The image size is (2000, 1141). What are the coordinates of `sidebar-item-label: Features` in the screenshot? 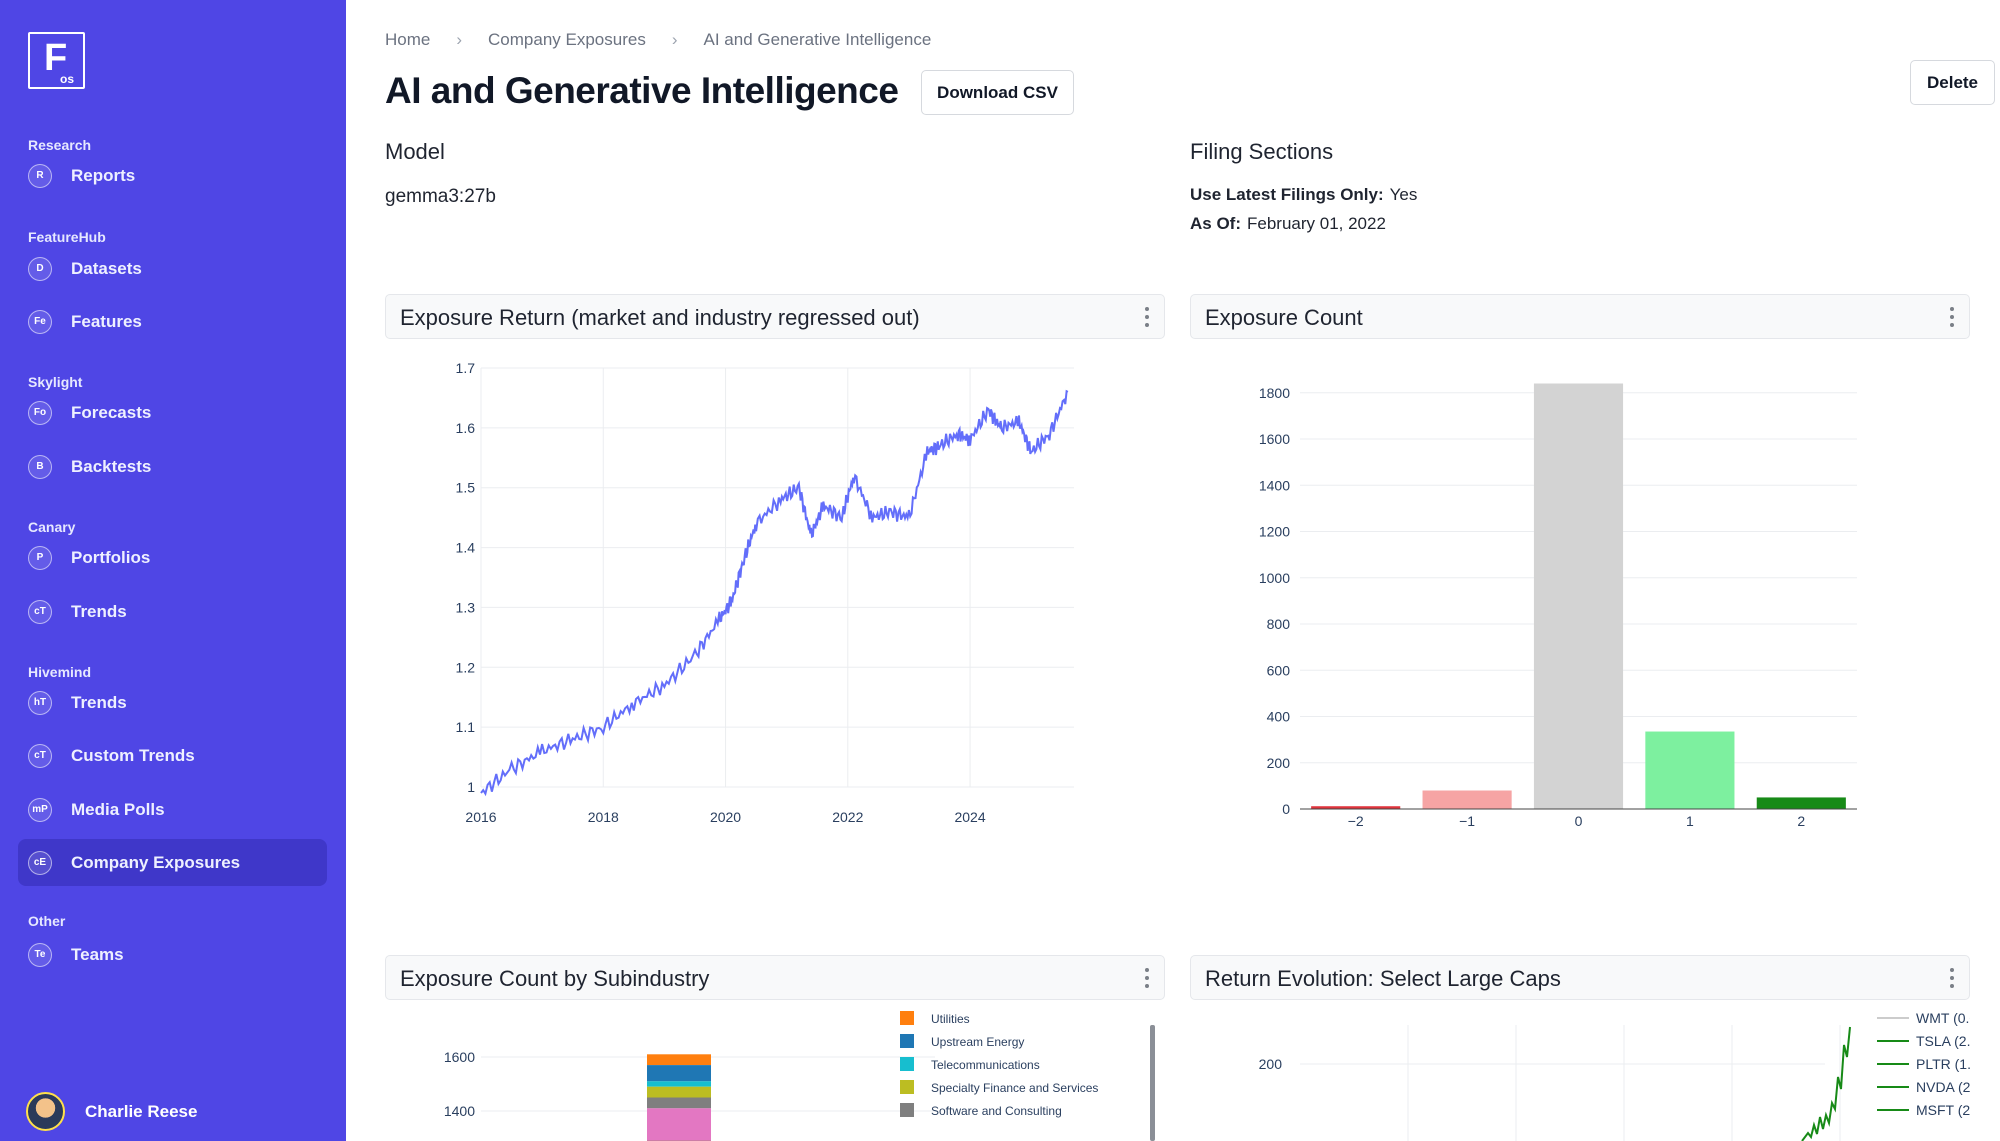 It's located at (106, 321).